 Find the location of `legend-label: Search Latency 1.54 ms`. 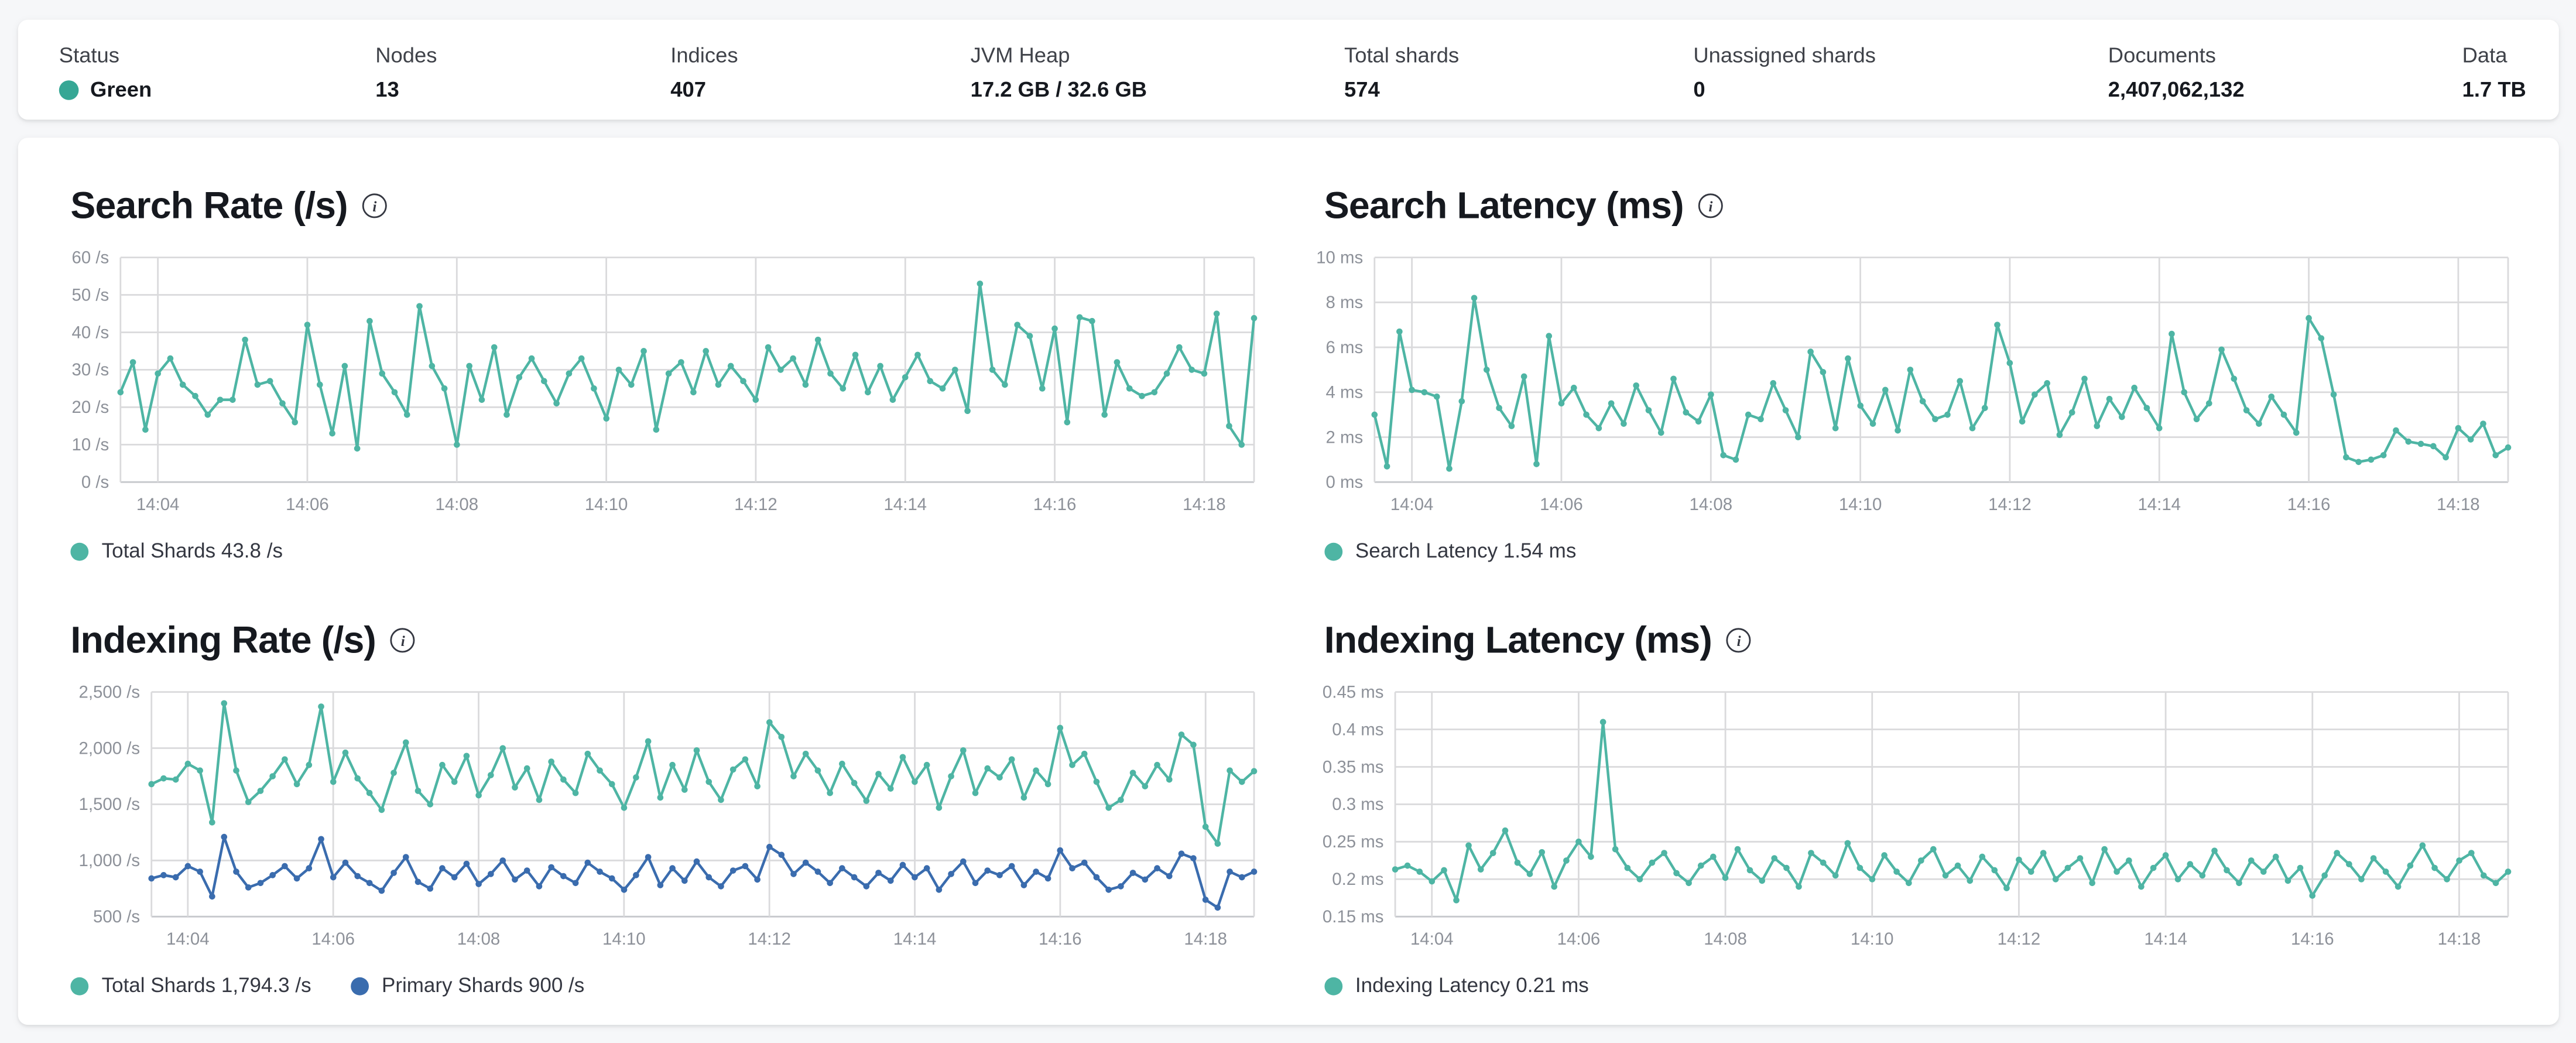

legend-label: Search Latency 1.54 ms is located at coordinates (1466, 551).